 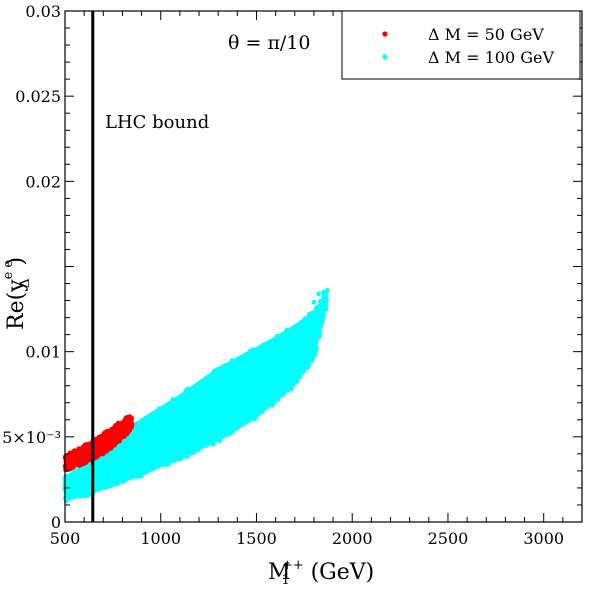 I want to click on series-dm50, so click(x=98, y=443).